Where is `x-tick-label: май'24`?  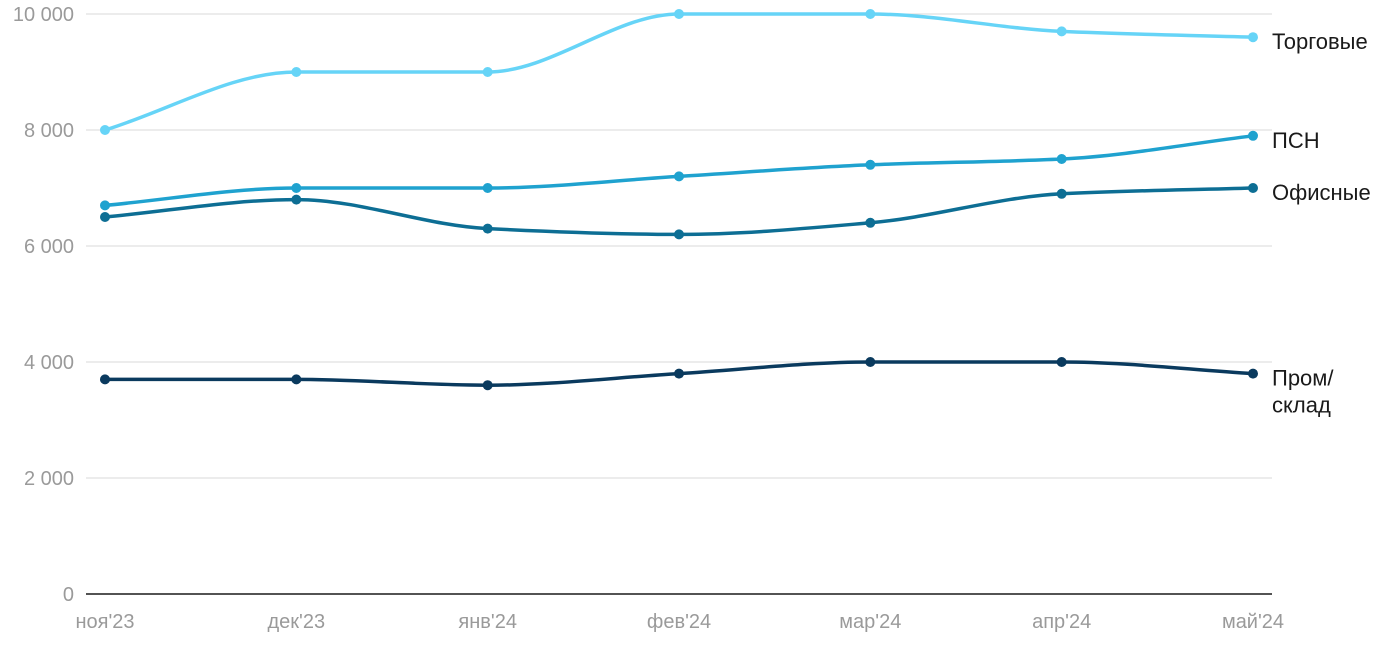
x-tick-label: май'24 is located at coordinates (1253, 622).